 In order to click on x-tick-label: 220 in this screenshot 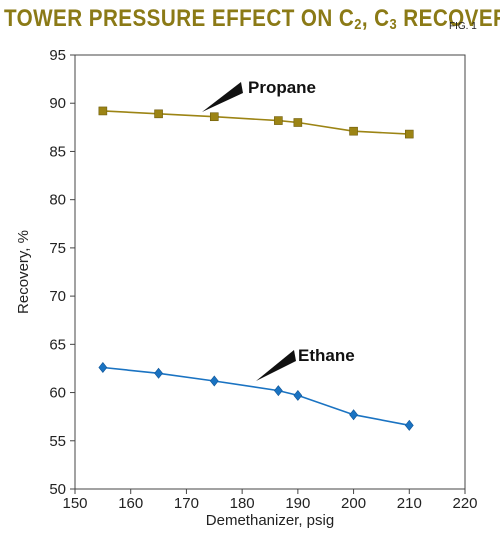, I will do `click(464, 503)`.